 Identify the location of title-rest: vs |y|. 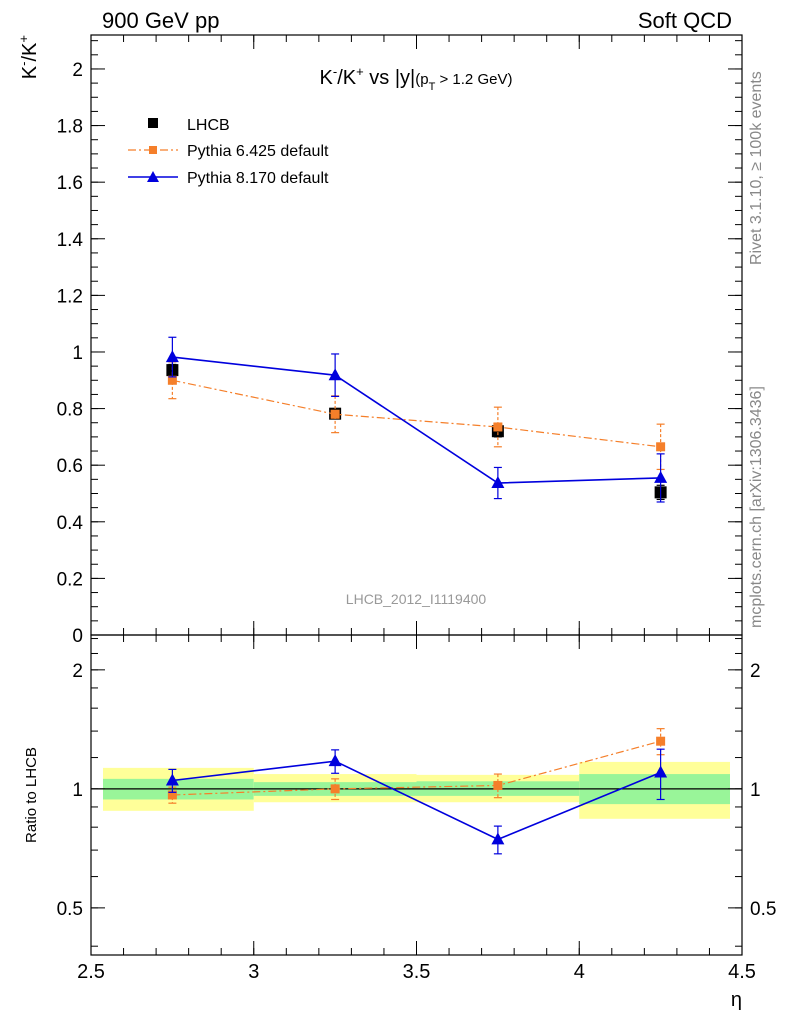
(390, 78).